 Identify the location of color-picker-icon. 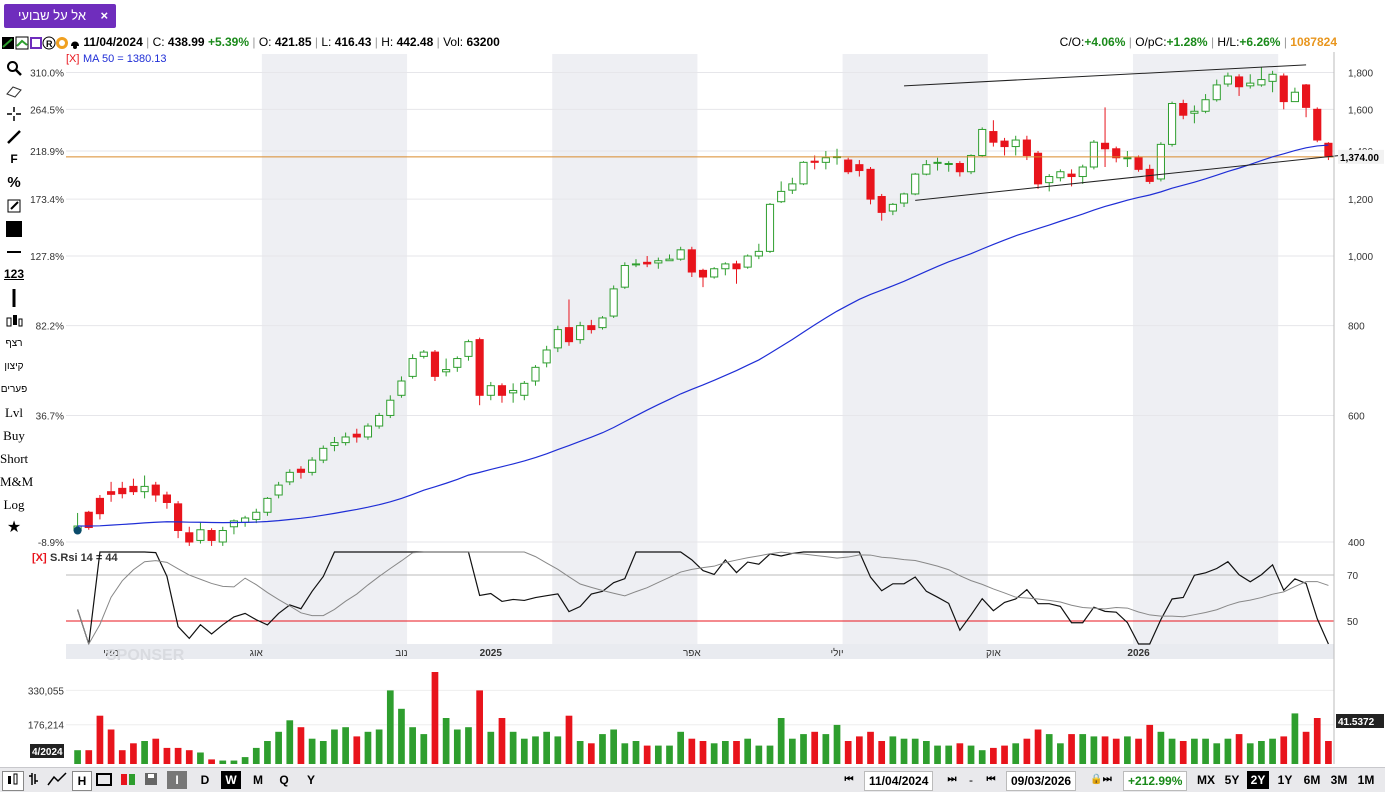
(14, 228).